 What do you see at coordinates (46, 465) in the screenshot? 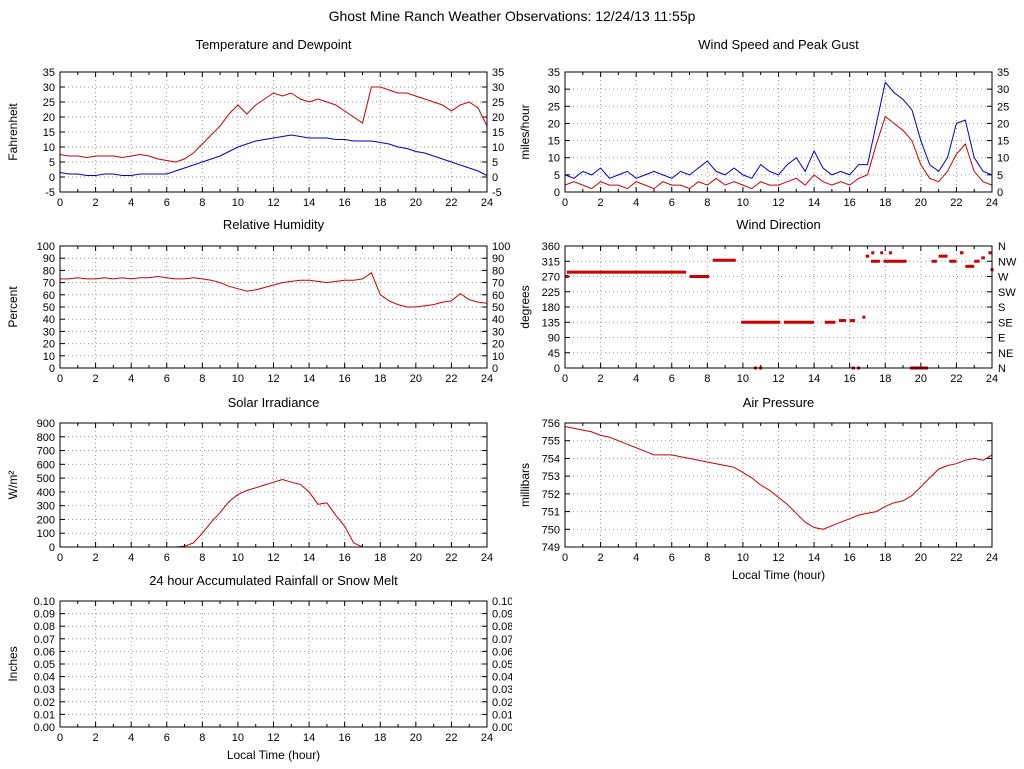
I see `svg-text: 600` at bounding box center [46, 465].